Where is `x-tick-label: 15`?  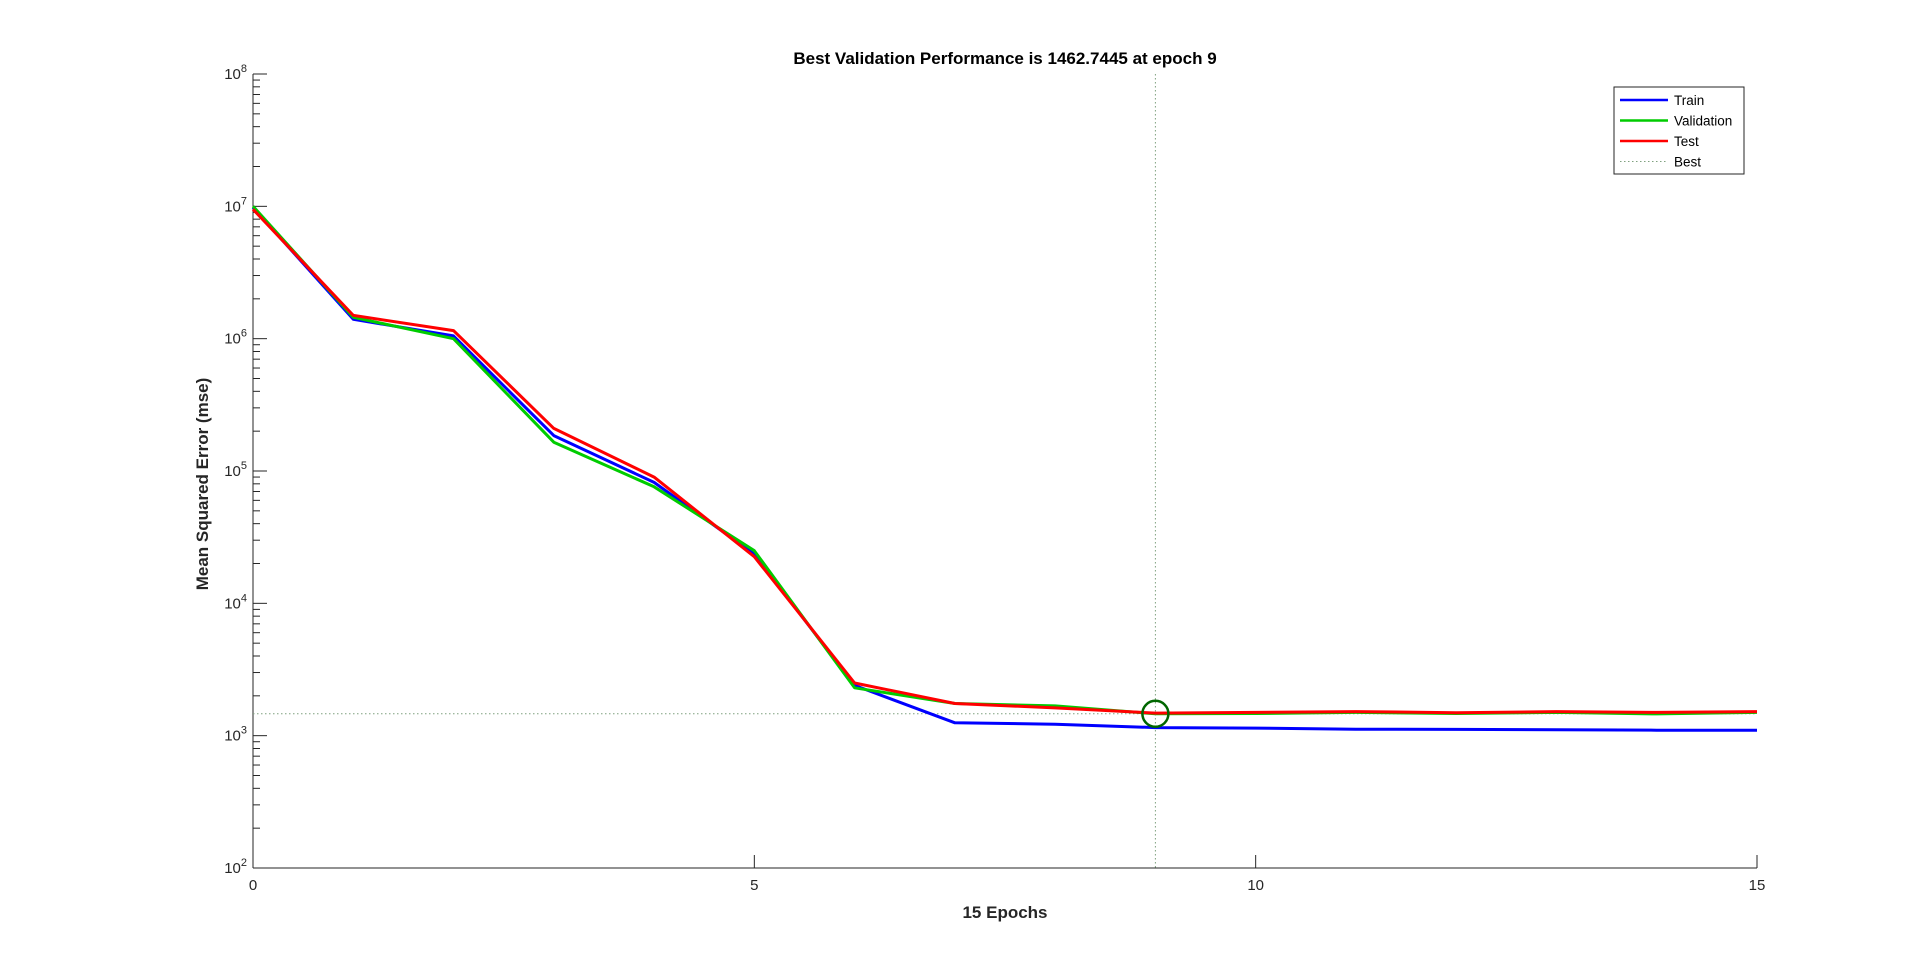 x-tick-label: 15 is located at coordinates (1757, 885).